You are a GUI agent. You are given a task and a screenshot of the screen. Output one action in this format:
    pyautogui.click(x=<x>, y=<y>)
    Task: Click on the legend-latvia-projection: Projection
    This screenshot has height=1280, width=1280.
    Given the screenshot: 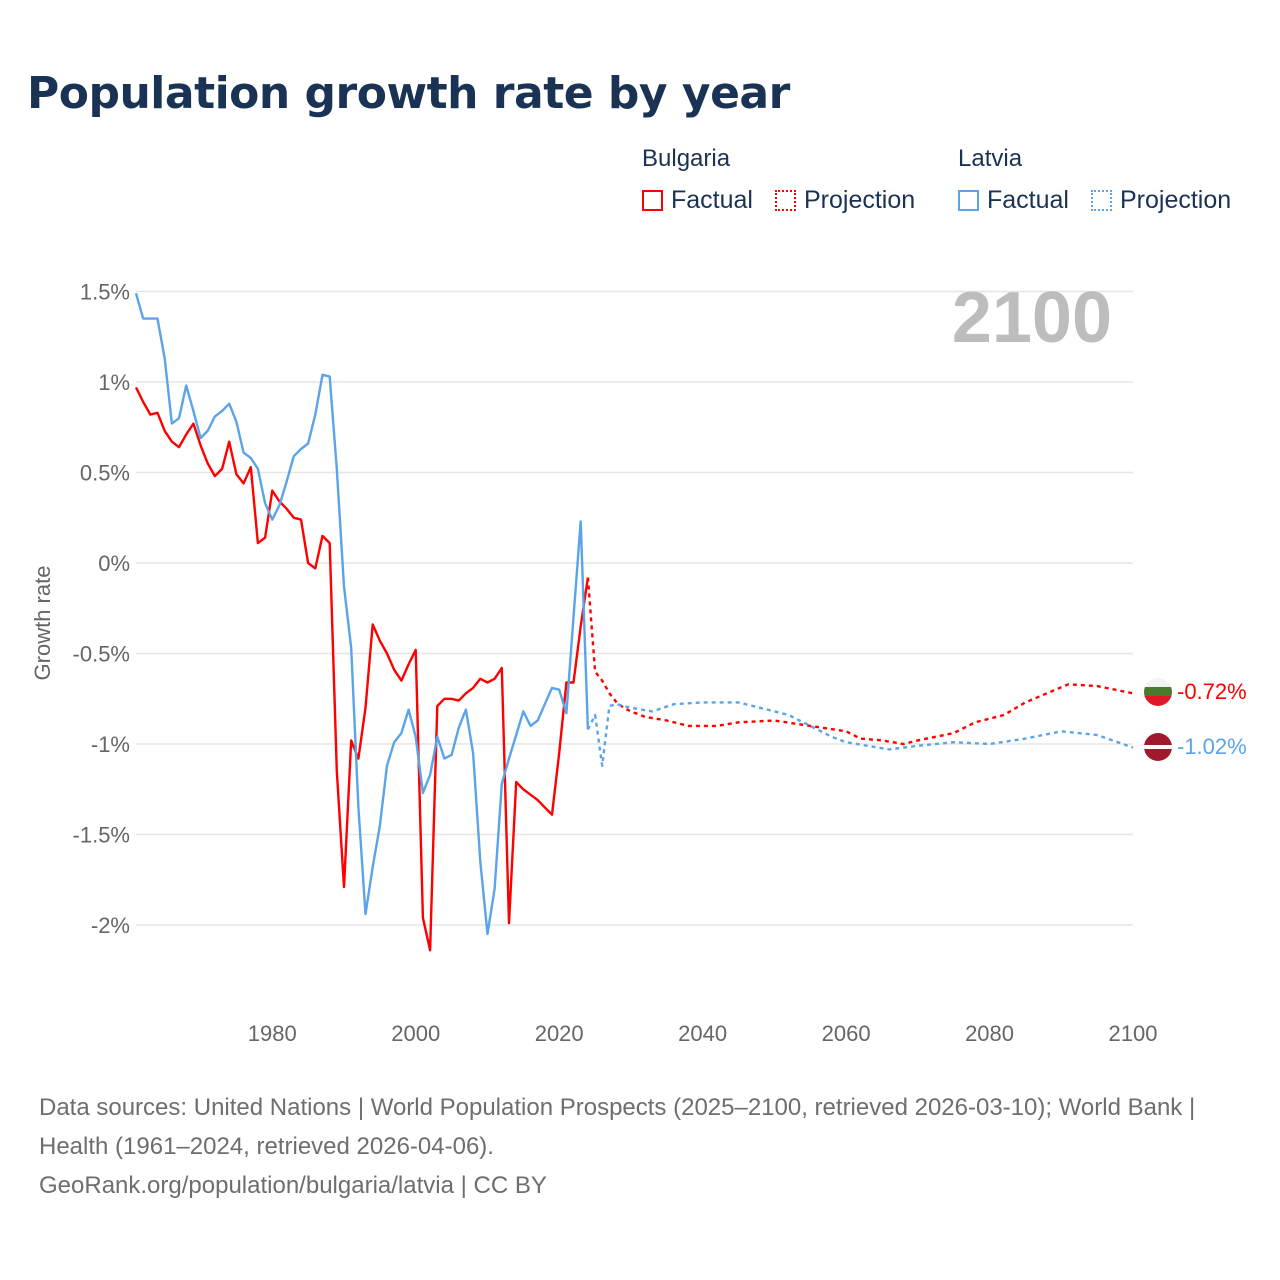 What is the action you would take?
    pyautogui.click(x=1161, y=200)
    